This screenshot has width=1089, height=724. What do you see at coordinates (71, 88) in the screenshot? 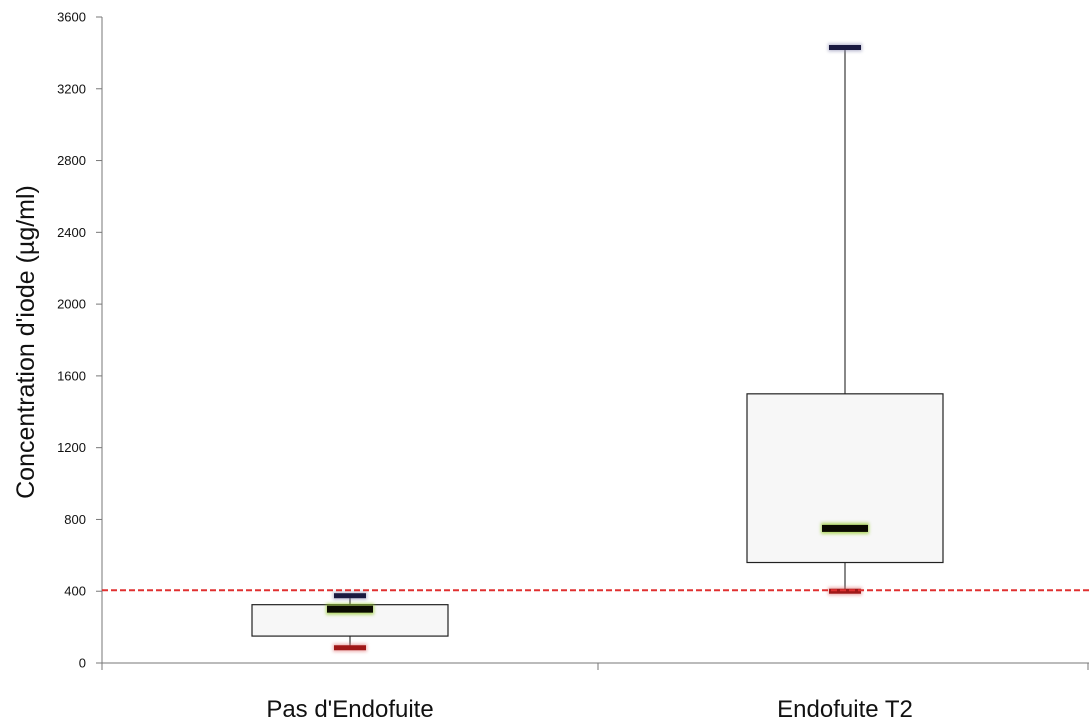
I see `y-tick-label: 3200` at bounding box center [71, 88].